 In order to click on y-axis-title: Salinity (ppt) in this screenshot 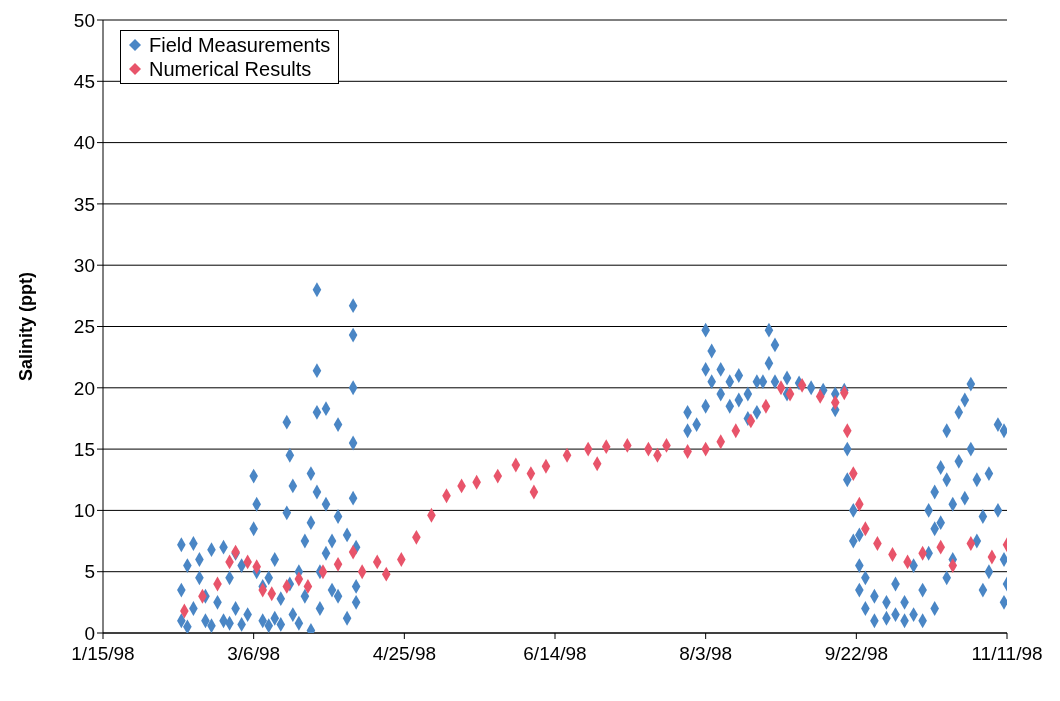, I will do `click(26, 326)`.